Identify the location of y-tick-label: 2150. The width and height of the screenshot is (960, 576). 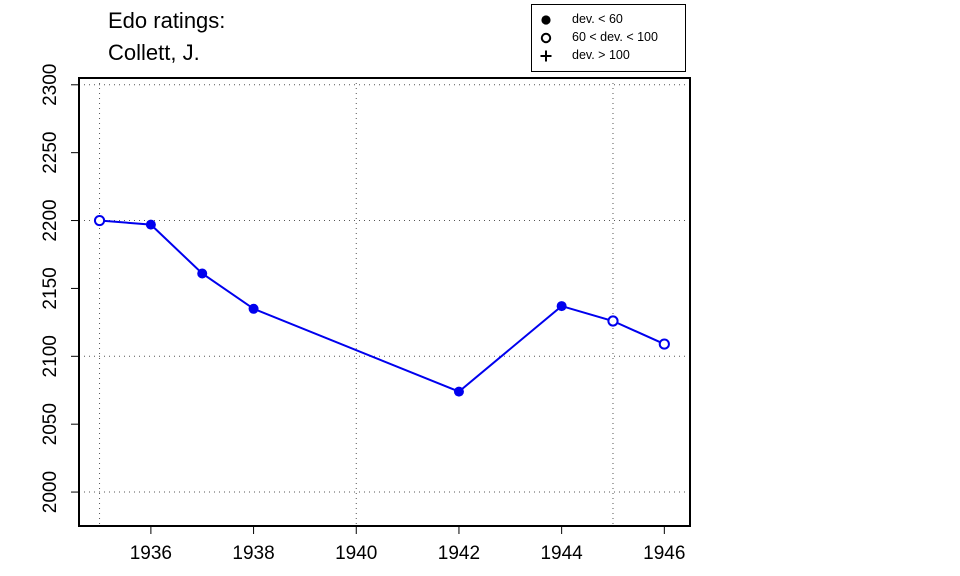
(50, 288).